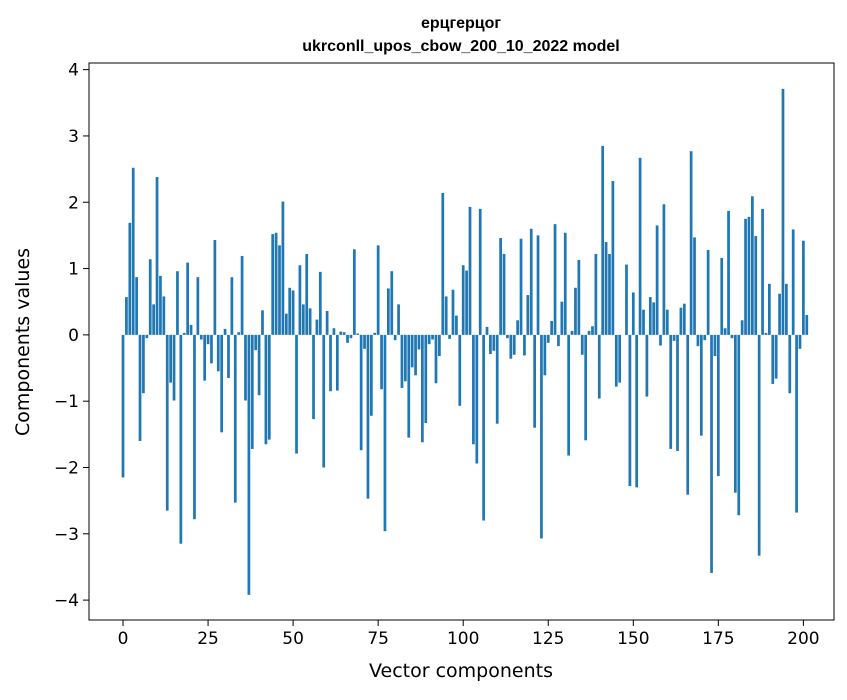  Describe the element at coordinates (66, 468) in the screenshot. I see `y-tick-label: −2` at that location.